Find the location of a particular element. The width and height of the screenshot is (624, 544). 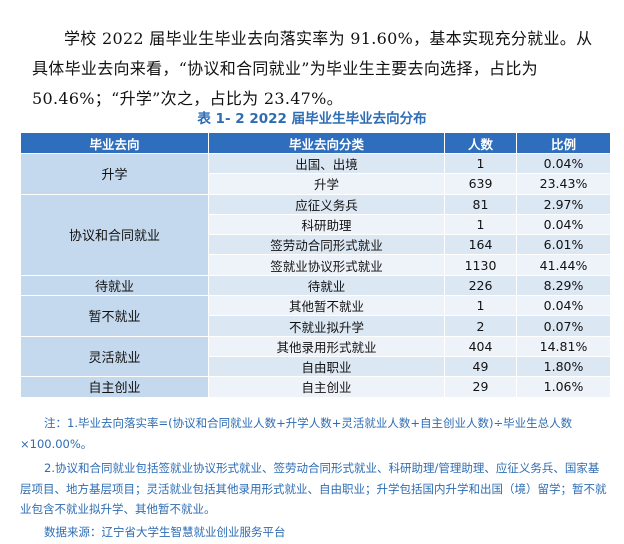

table-row: 升学 639 23.43% is located at coordinates (316, 184).